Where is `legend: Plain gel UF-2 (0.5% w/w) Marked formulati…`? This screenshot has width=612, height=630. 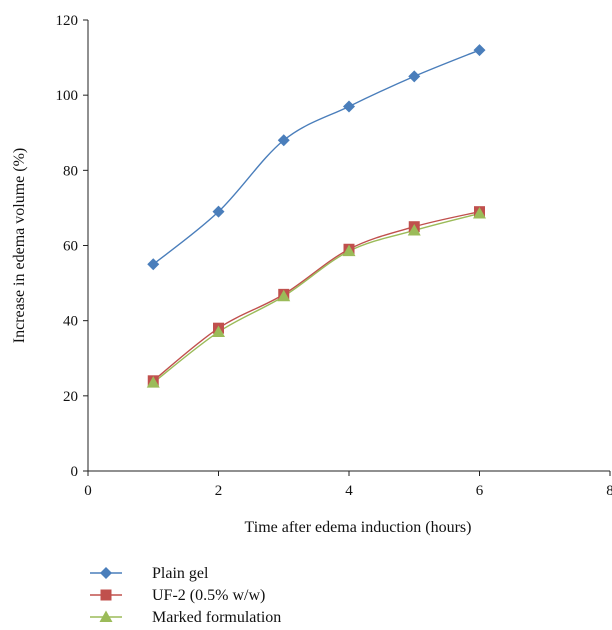
legend: Plain gel UF-2 (0.5% w/w) Marked formulati… is located at coordinates (185, 595).